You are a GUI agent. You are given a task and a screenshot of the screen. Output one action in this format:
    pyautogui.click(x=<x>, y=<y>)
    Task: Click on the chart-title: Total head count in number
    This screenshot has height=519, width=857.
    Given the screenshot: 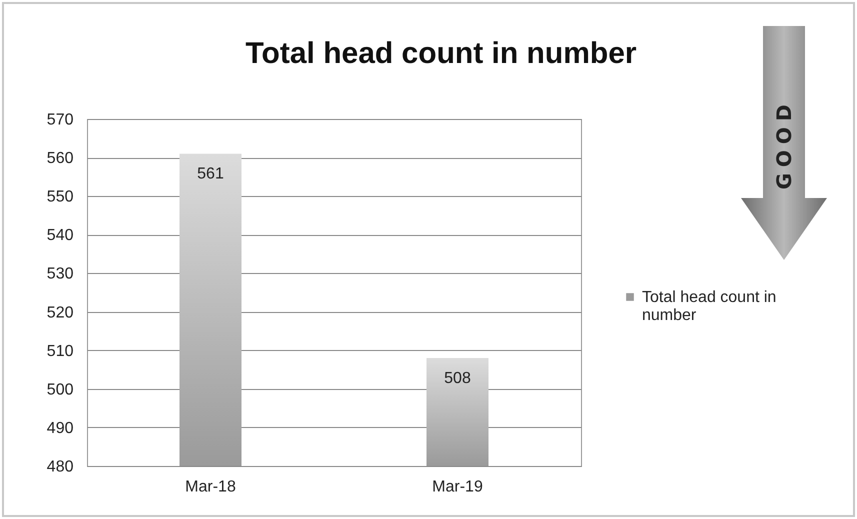 What is the action you would take?
    pyautogui.click(x=441, y=53)
    